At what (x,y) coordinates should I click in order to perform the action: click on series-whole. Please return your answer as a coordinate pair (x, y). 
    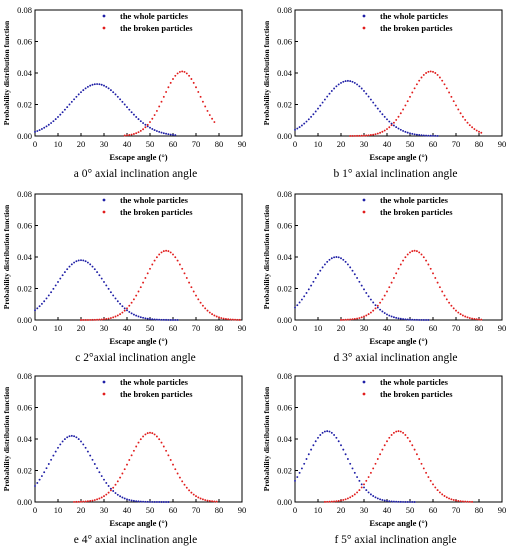
    Looking at the image, I should click on (355, 466).